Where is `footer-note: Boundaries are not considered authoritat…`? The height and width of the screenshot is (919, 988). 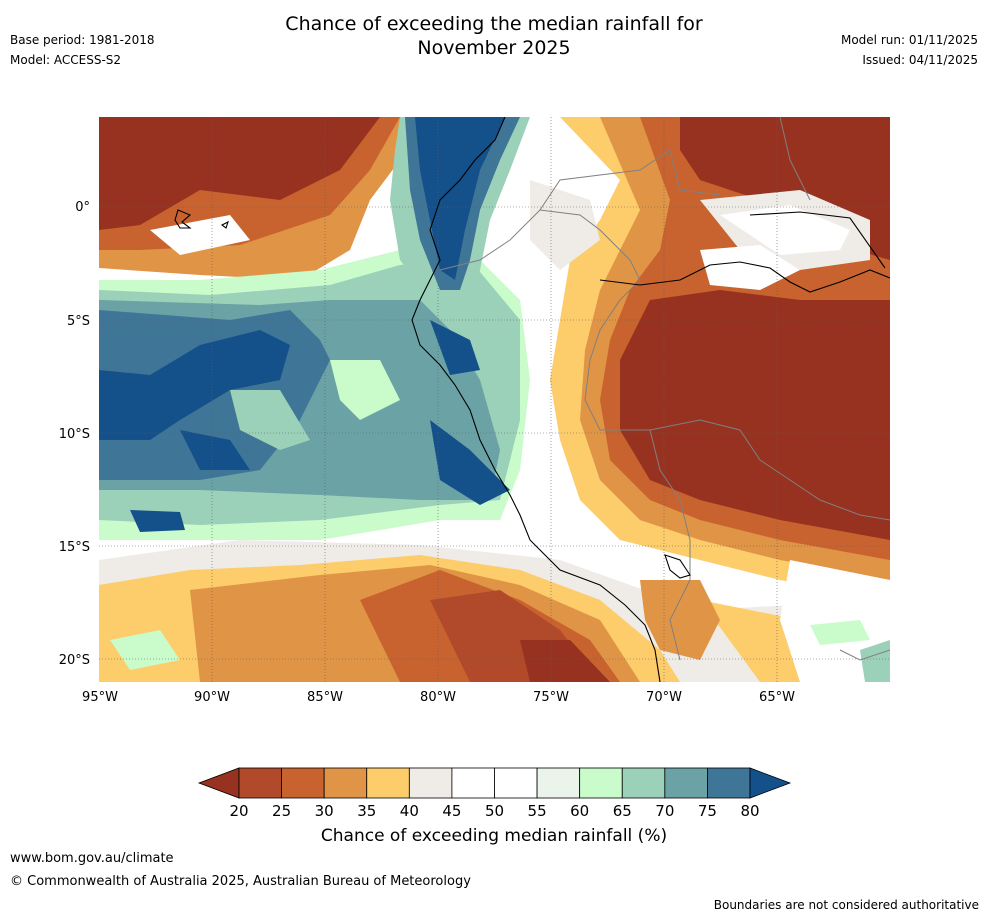
footer-note: Boundaries are not considered authoritat… is located at coordinates (846, 905).